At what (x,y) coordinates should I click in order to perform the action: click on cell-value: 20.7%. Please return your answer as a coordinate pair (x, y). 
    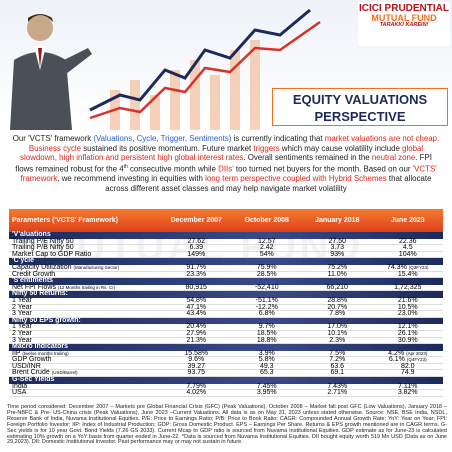
    Looking at the image, I should click on (337, 307).